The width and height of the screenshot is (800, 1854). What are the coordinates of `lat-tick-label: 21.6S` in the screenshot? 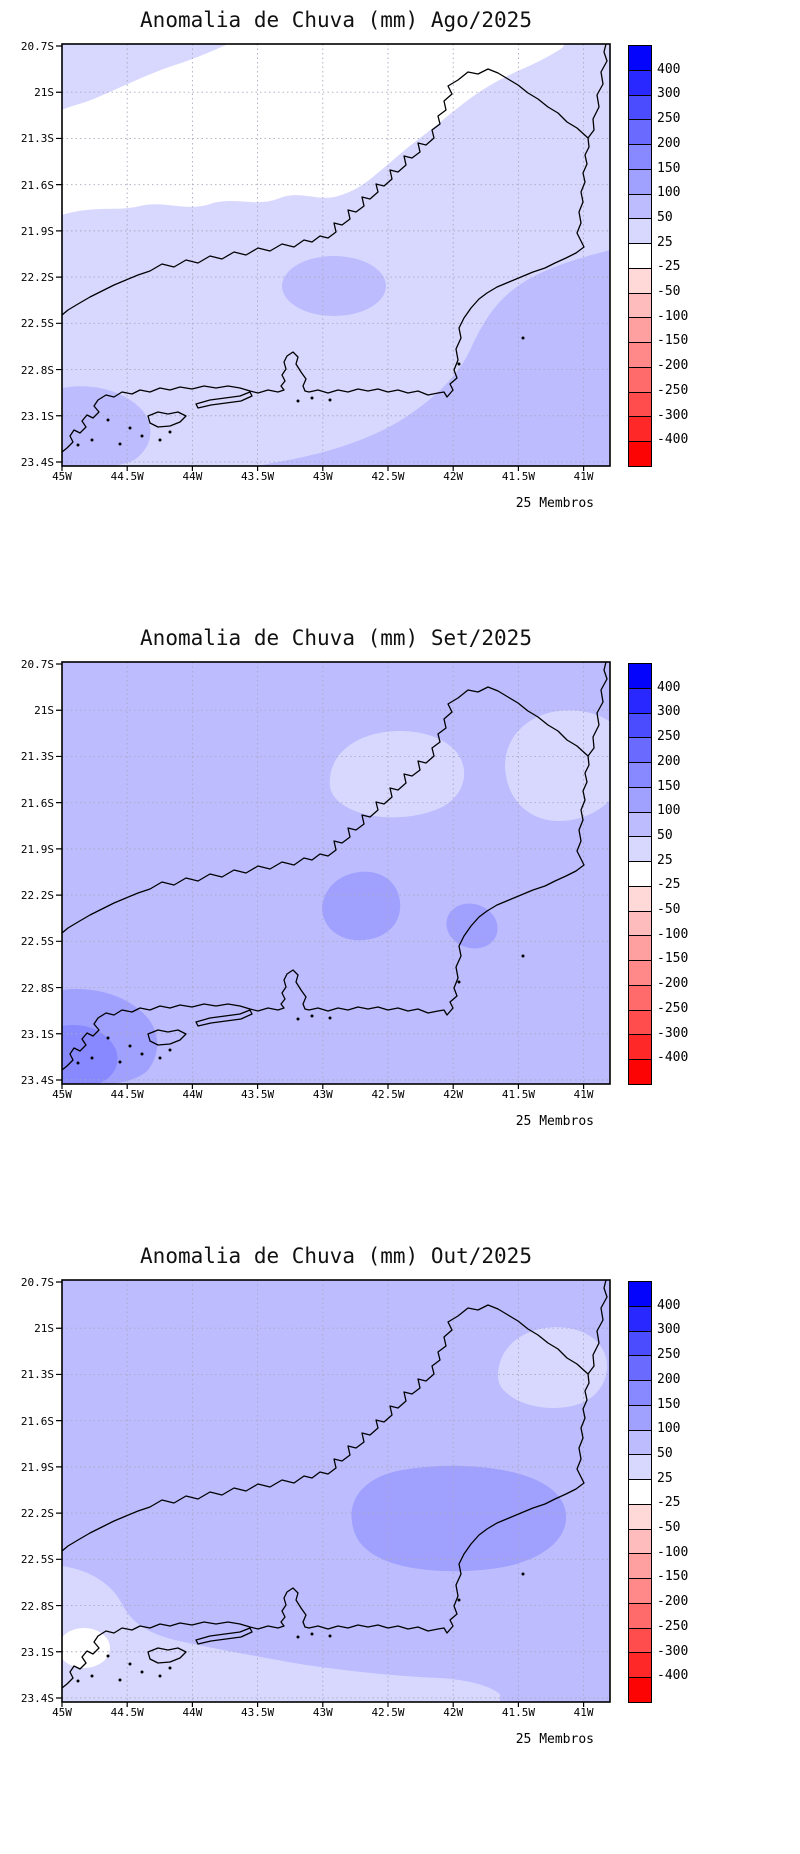 It's located at (37, 803).